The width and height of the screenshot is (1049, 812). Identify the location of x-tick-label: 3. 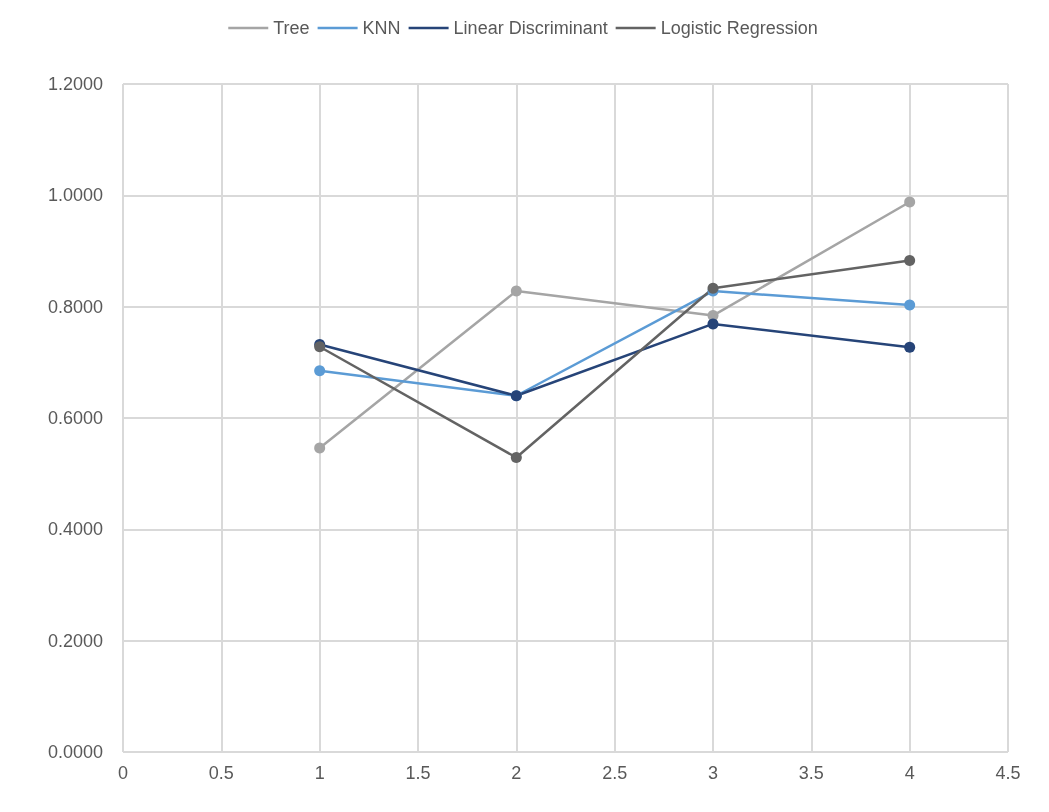
(713, 773).